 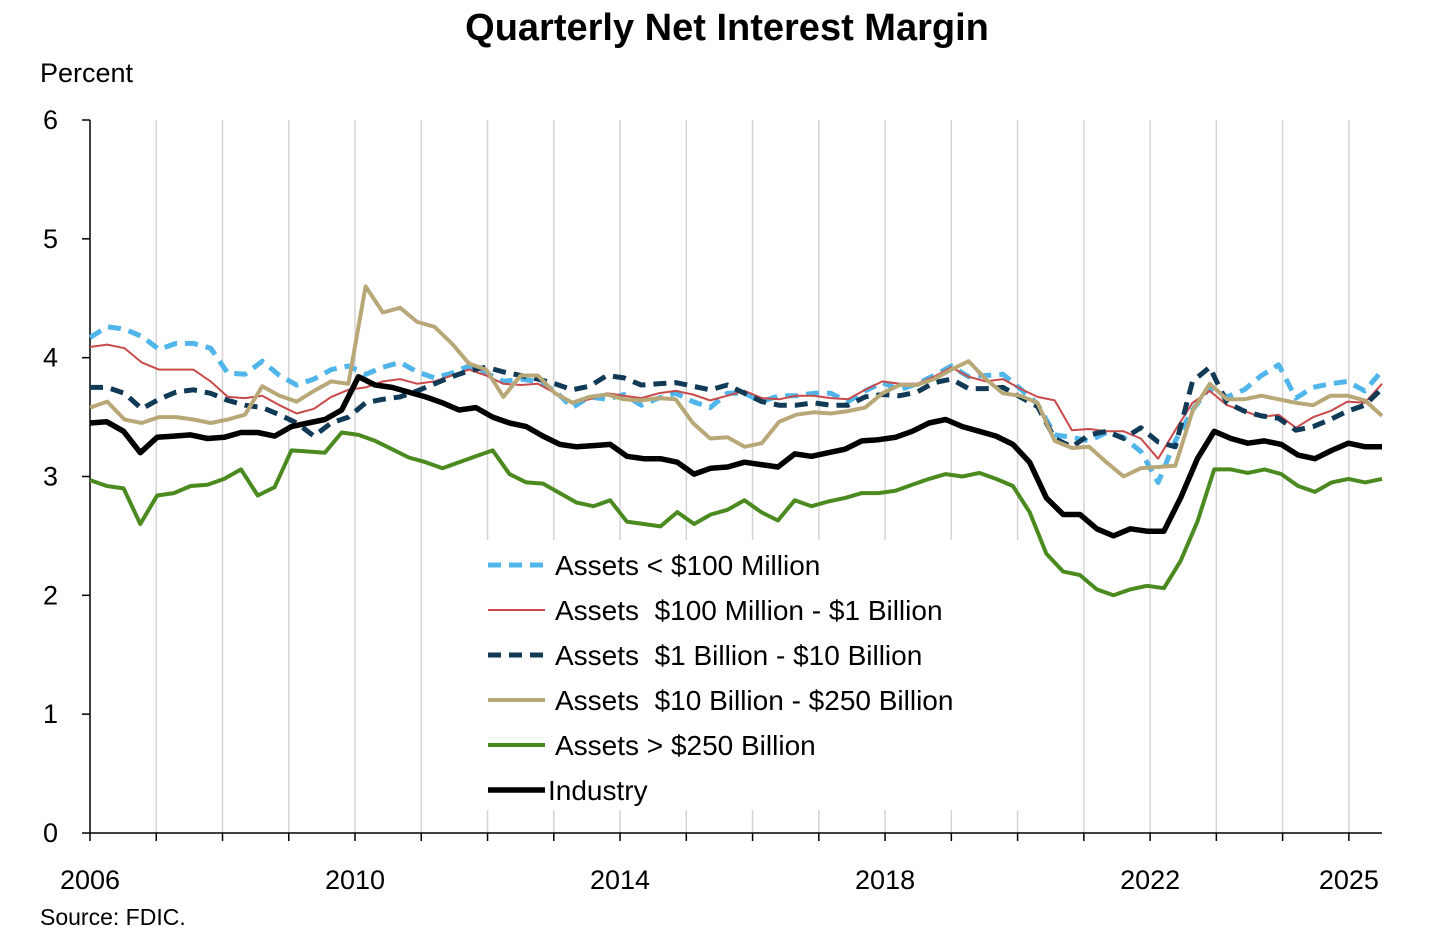 I want to click on x-tick-label-2010: 2010, so click(x=355, y=880).